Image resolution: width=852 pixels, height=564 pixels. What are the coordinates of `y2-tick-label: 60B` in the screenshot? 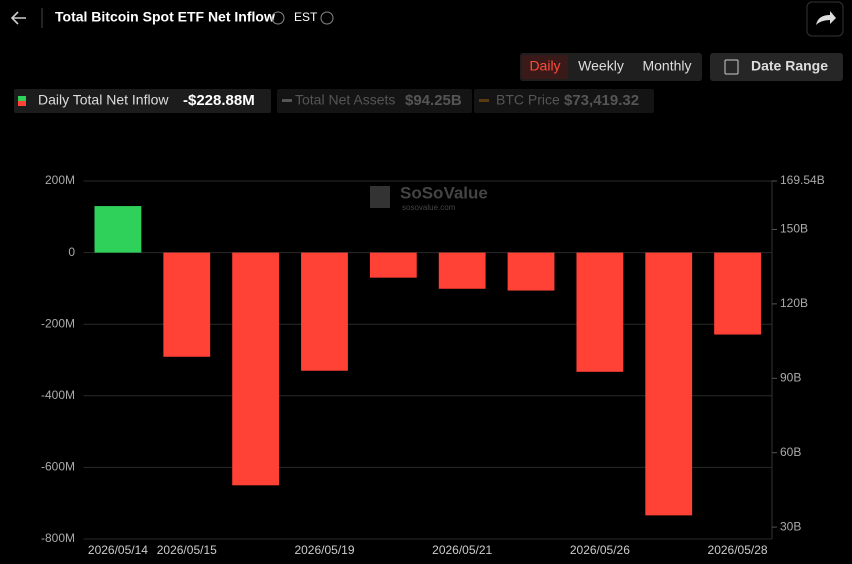 It's located at (790, 452).